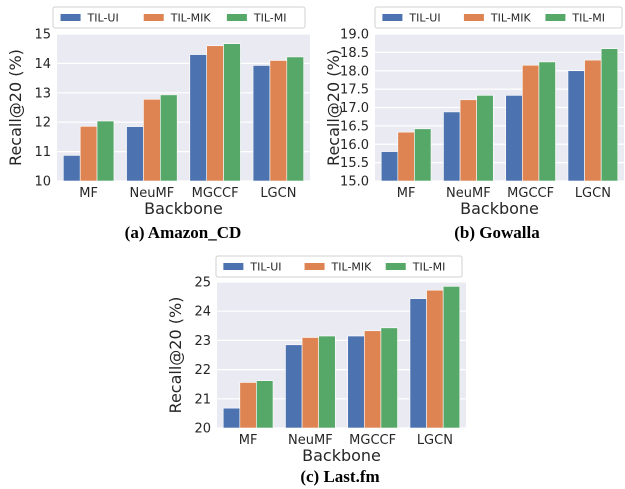  Describe the element at coordinates (183, 208) in the screenshot. I see `x-axis-label: Backbone` at that location.